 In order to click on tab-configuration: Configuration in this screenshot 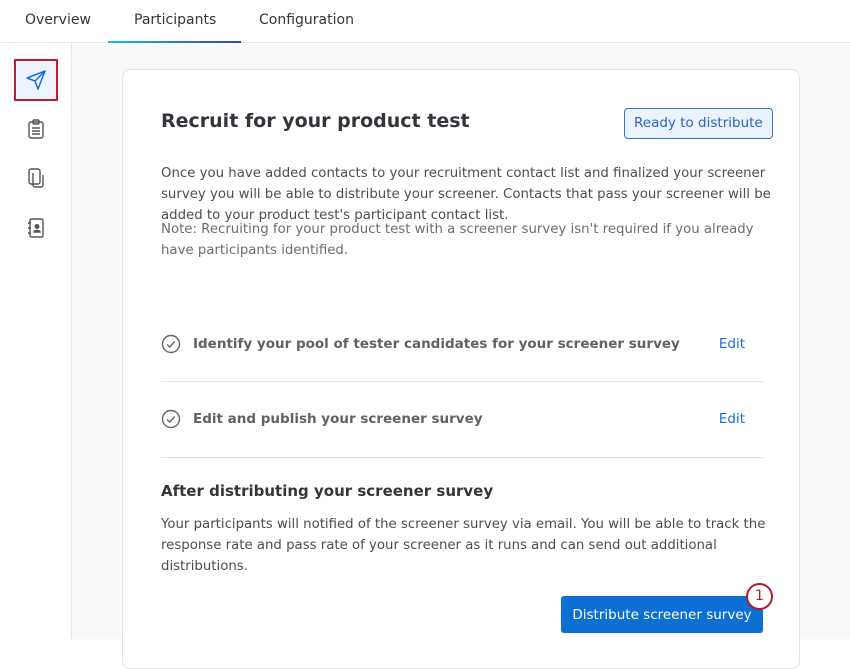, I will do `click(306, 20)`.